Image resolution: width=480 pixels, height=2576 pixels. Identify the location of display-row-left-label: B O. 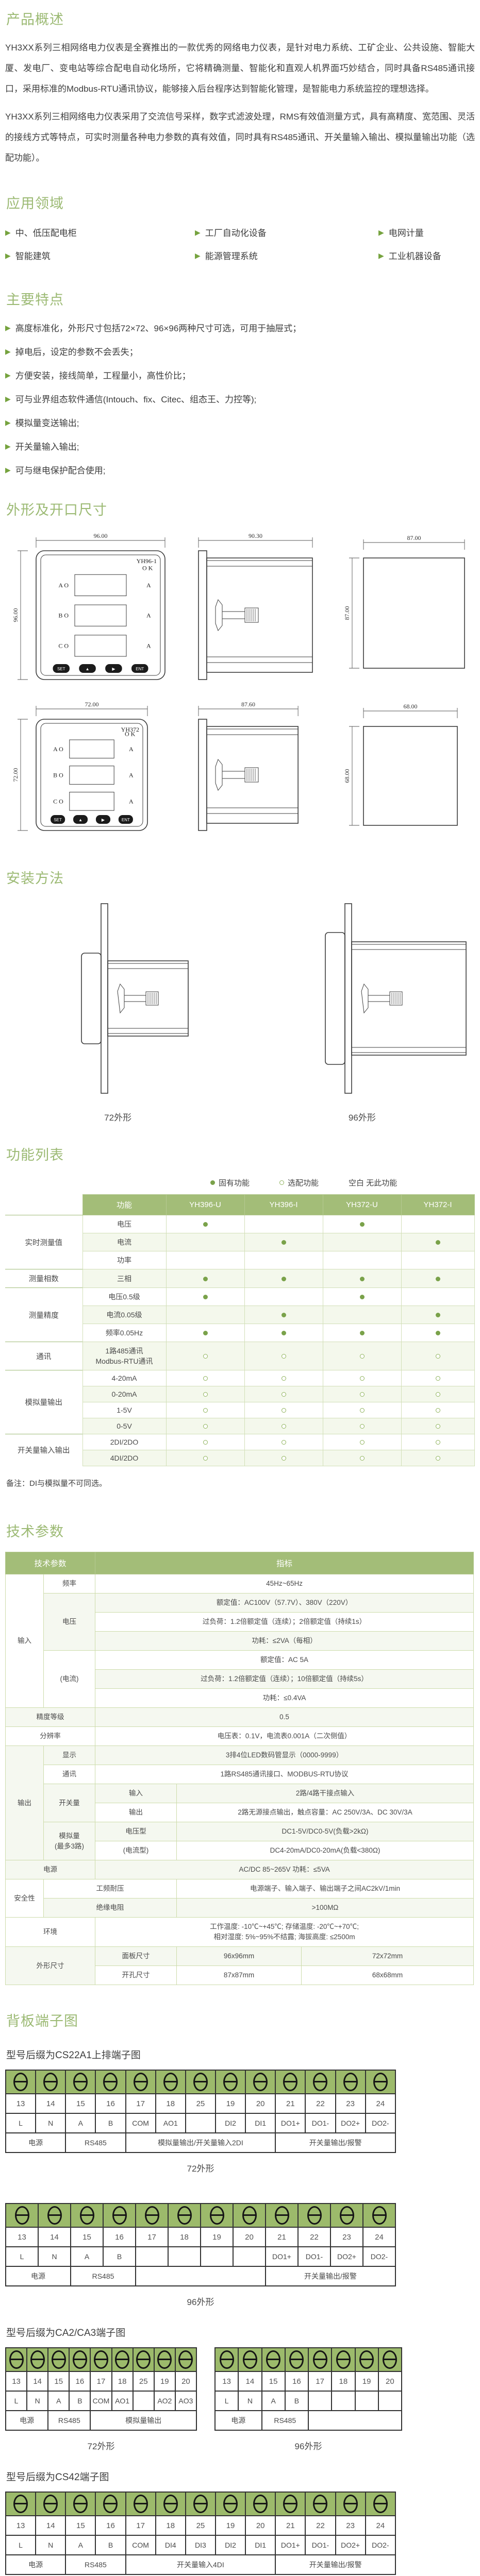
(58, 775).